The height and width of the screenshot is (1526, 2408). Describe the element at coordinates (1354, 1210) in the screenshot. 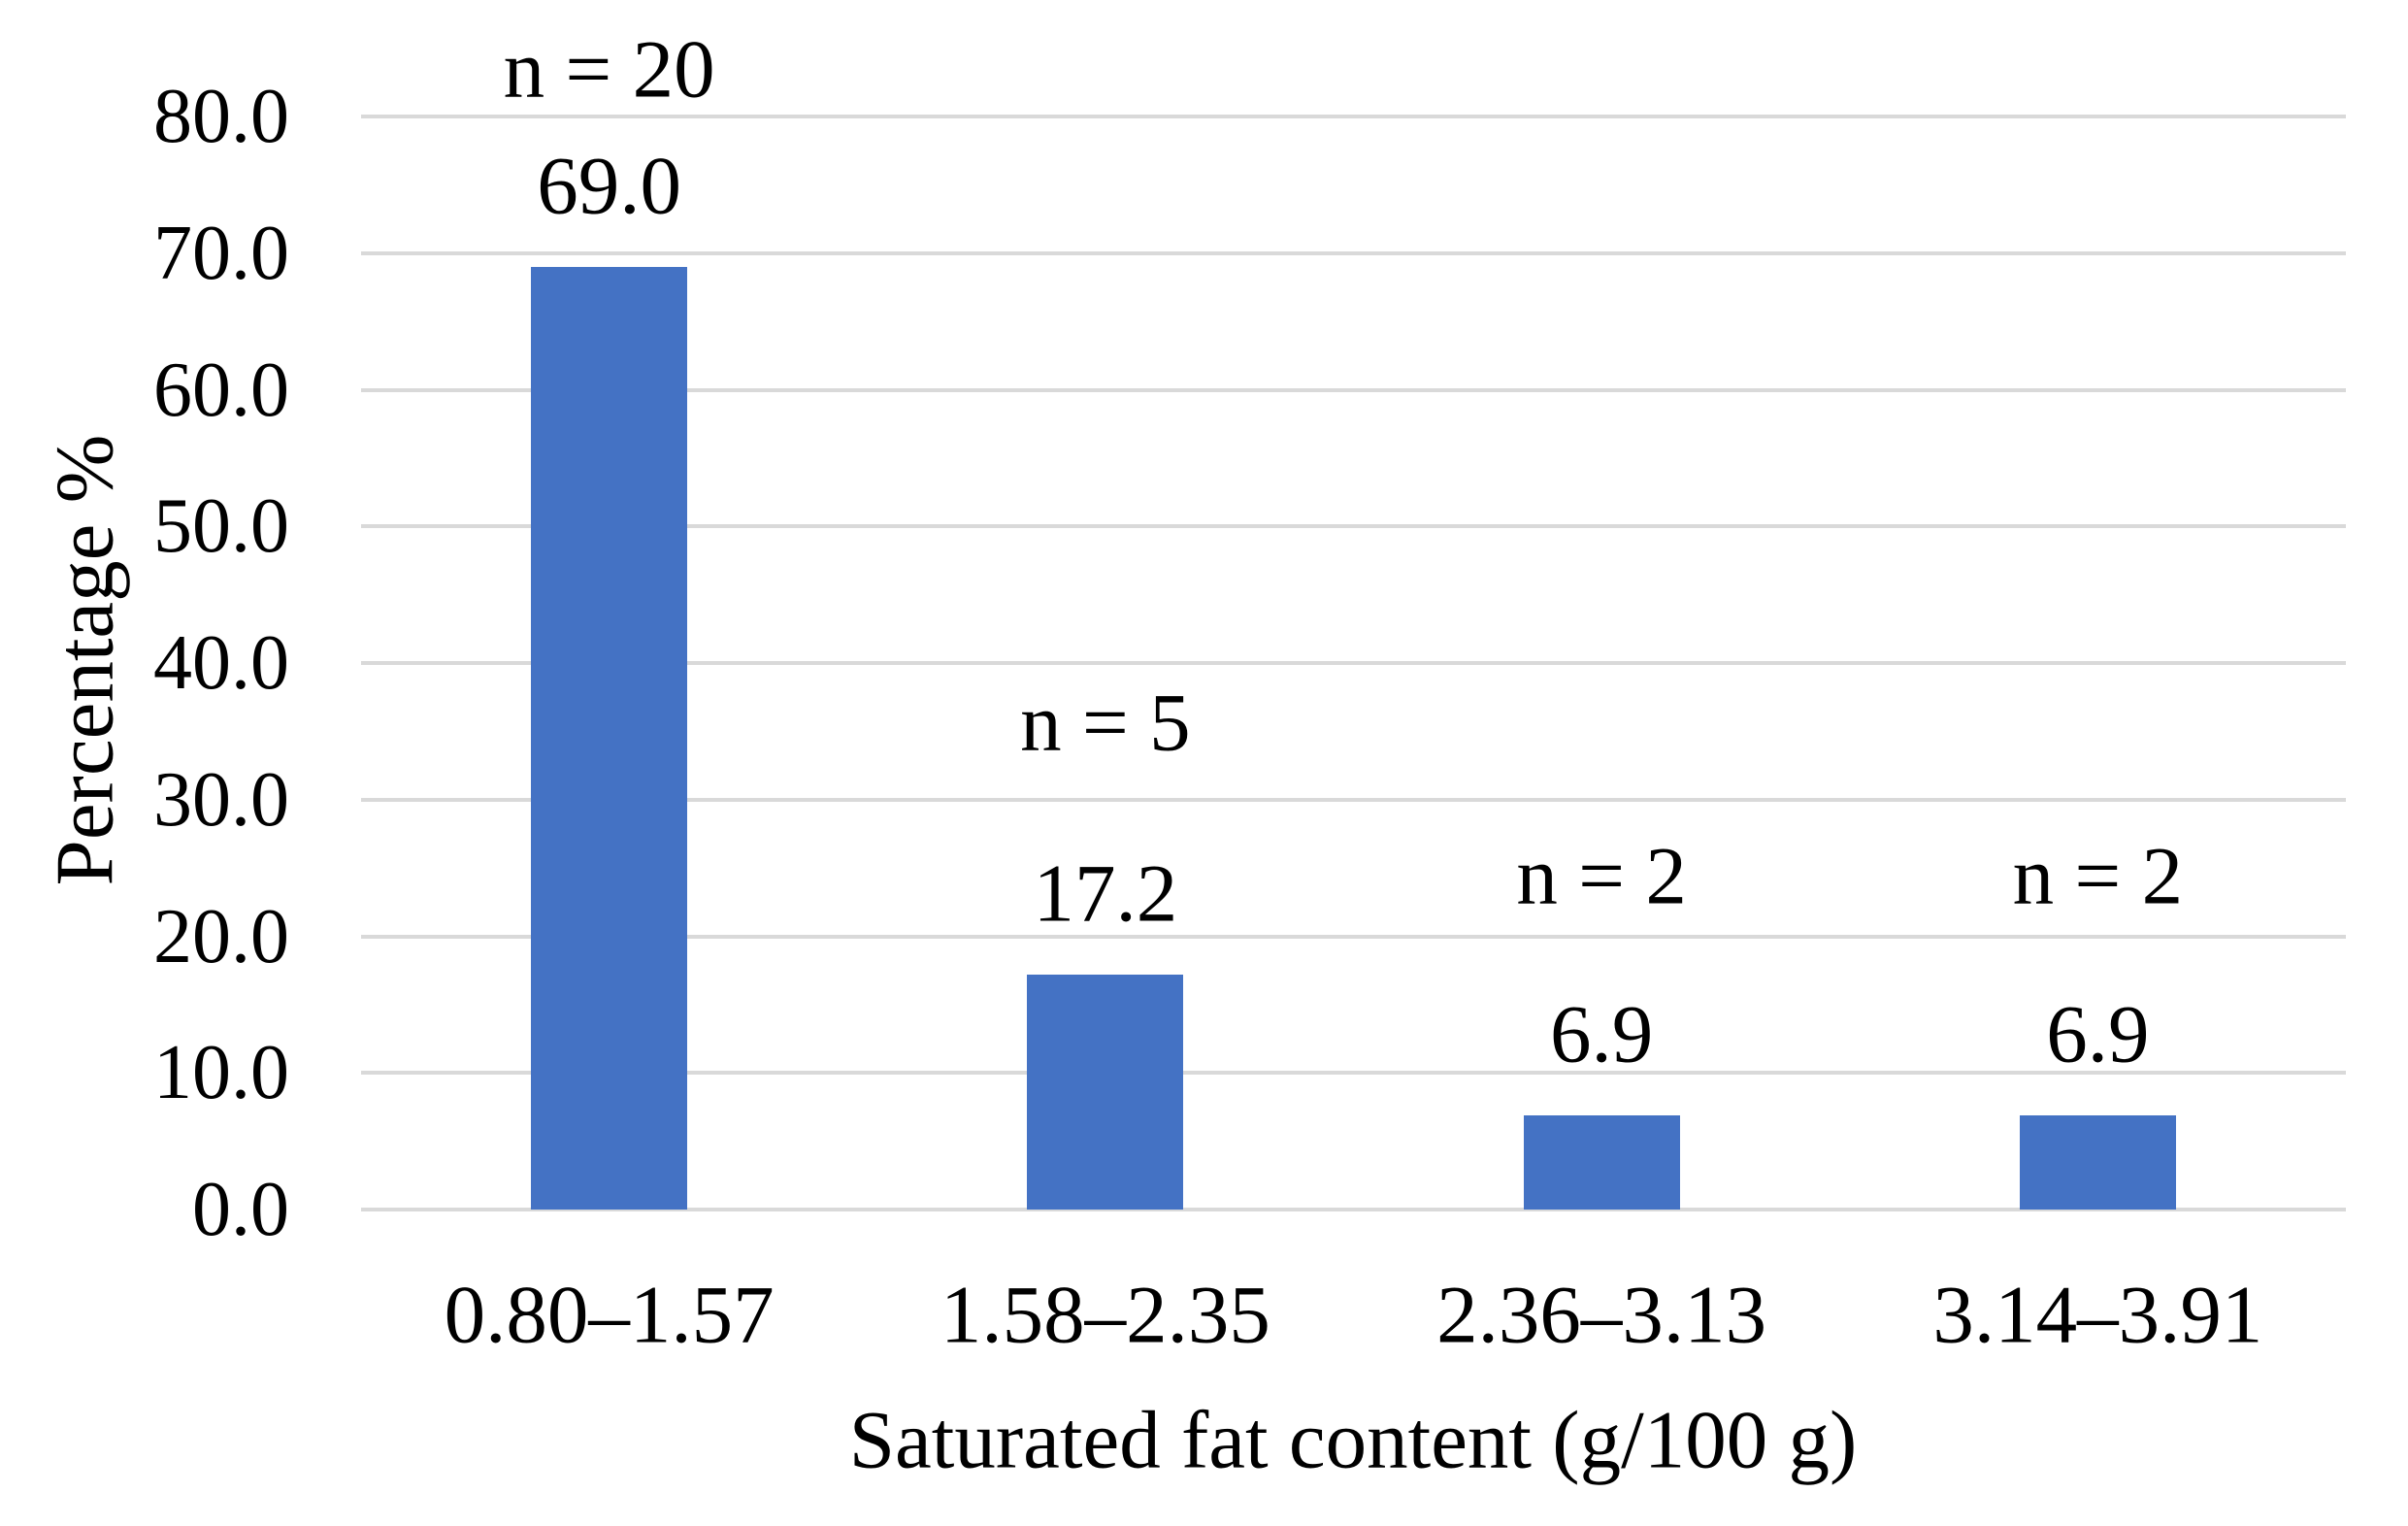

I see `x-axis-line` at that location.